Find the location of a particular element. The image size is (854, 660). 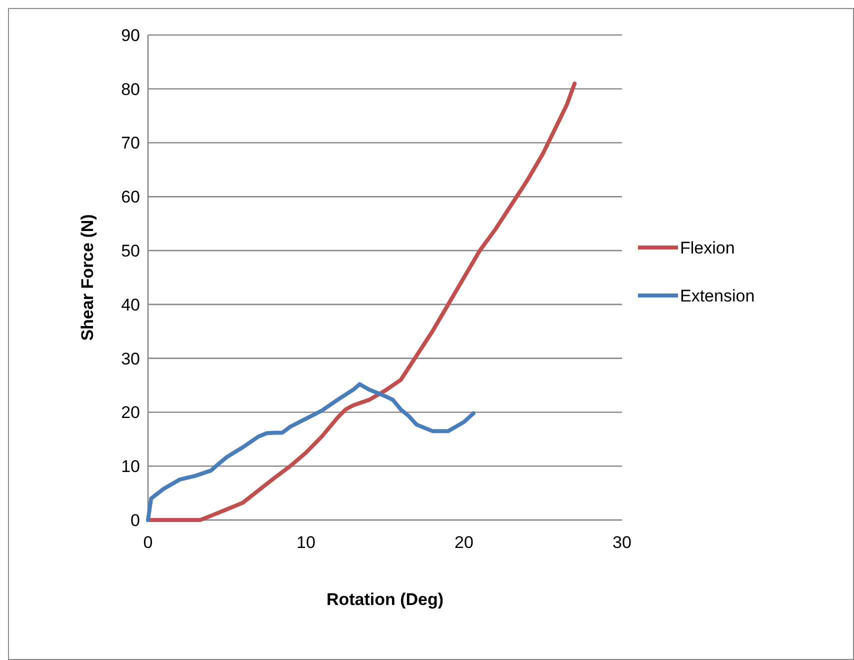

y-tick-label: 20 is located at coordinates (130, 412).